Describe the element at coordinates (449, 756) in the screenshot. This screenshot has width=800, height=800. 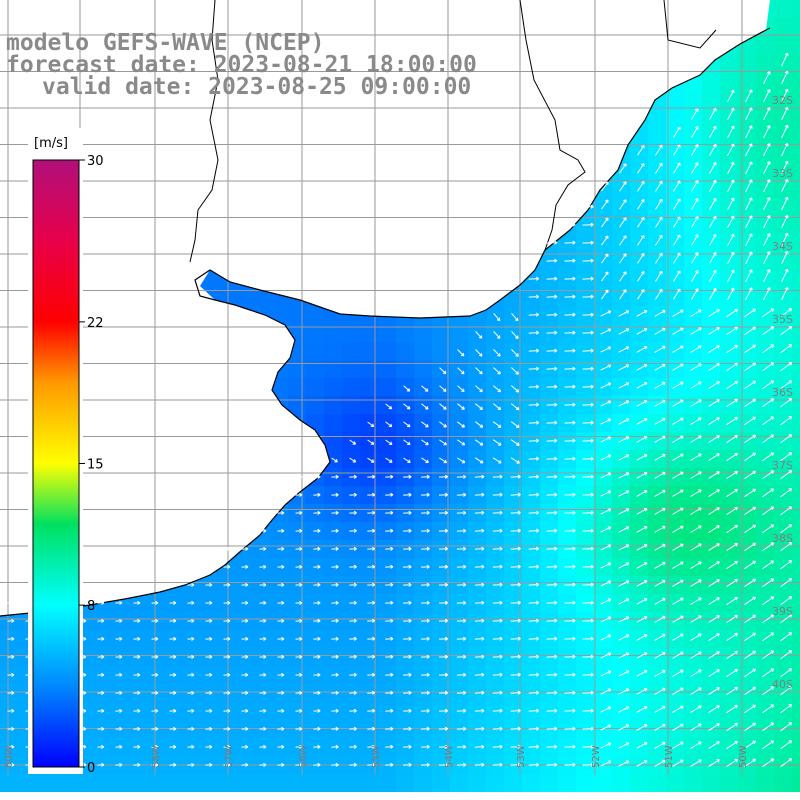
I see `lon-label: 54W` at that location.